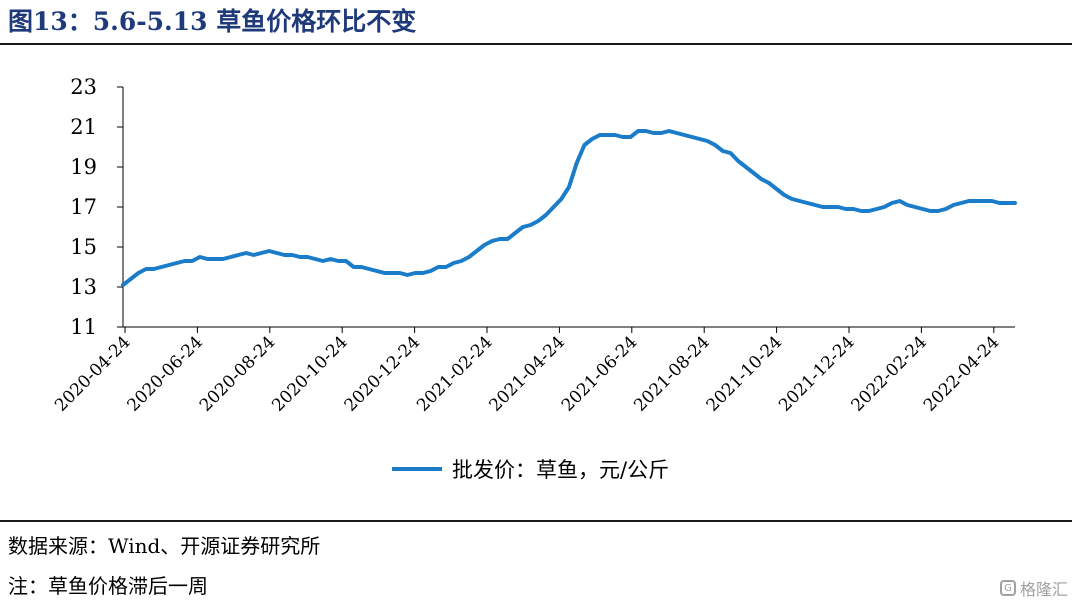 This screenshot has width=1080, height=606. I want to click on title-divider, so click(536, 44).